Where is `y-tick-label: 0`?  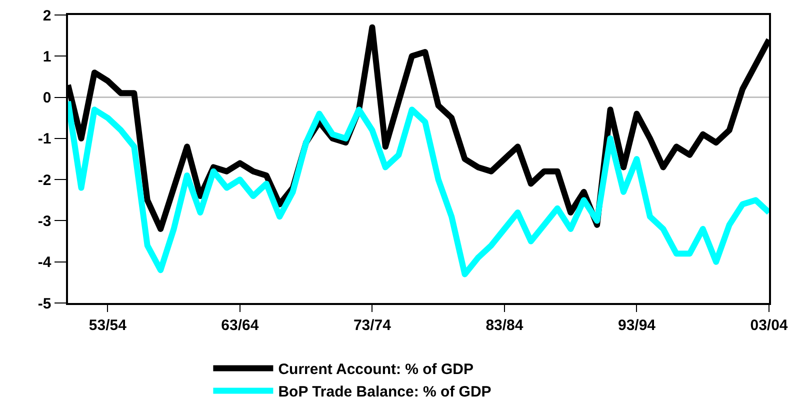
y-tick-label: 0 is located at coordinates (47, 98).